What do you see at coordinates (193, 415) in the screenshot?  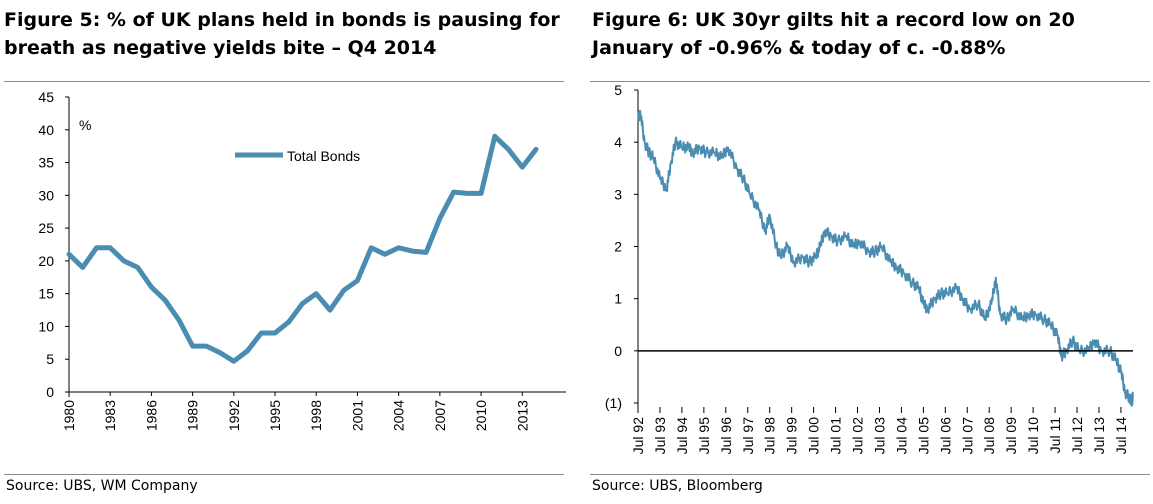 I see `x-tick-label: 1989` at bounding box center [193, 415].